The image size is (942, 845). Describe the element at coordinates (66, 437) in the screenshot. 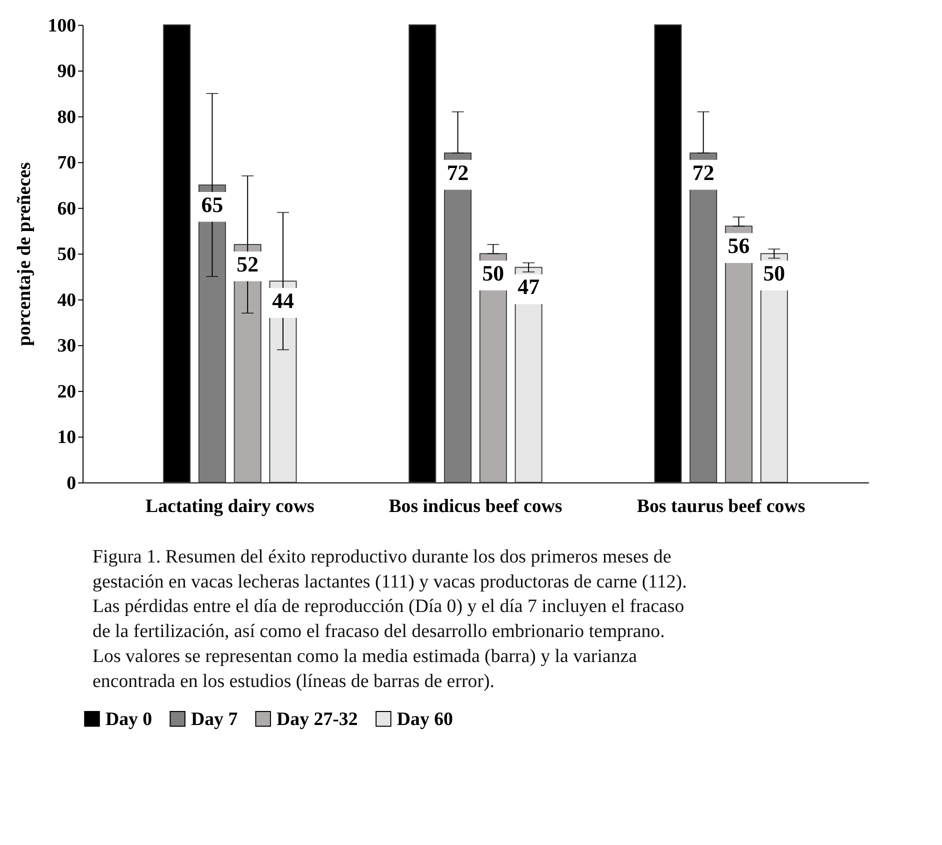

I see `y-tick-label: 10` at that location.